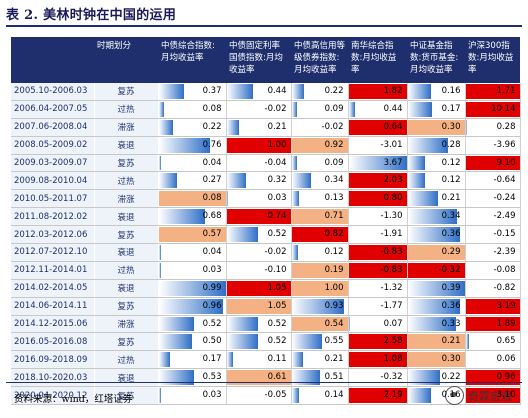 This screenshot has width=528, height=418. Describe the element at coordinates (391, 305) in the screenshot. I see `value-text: -1.77` at that location.